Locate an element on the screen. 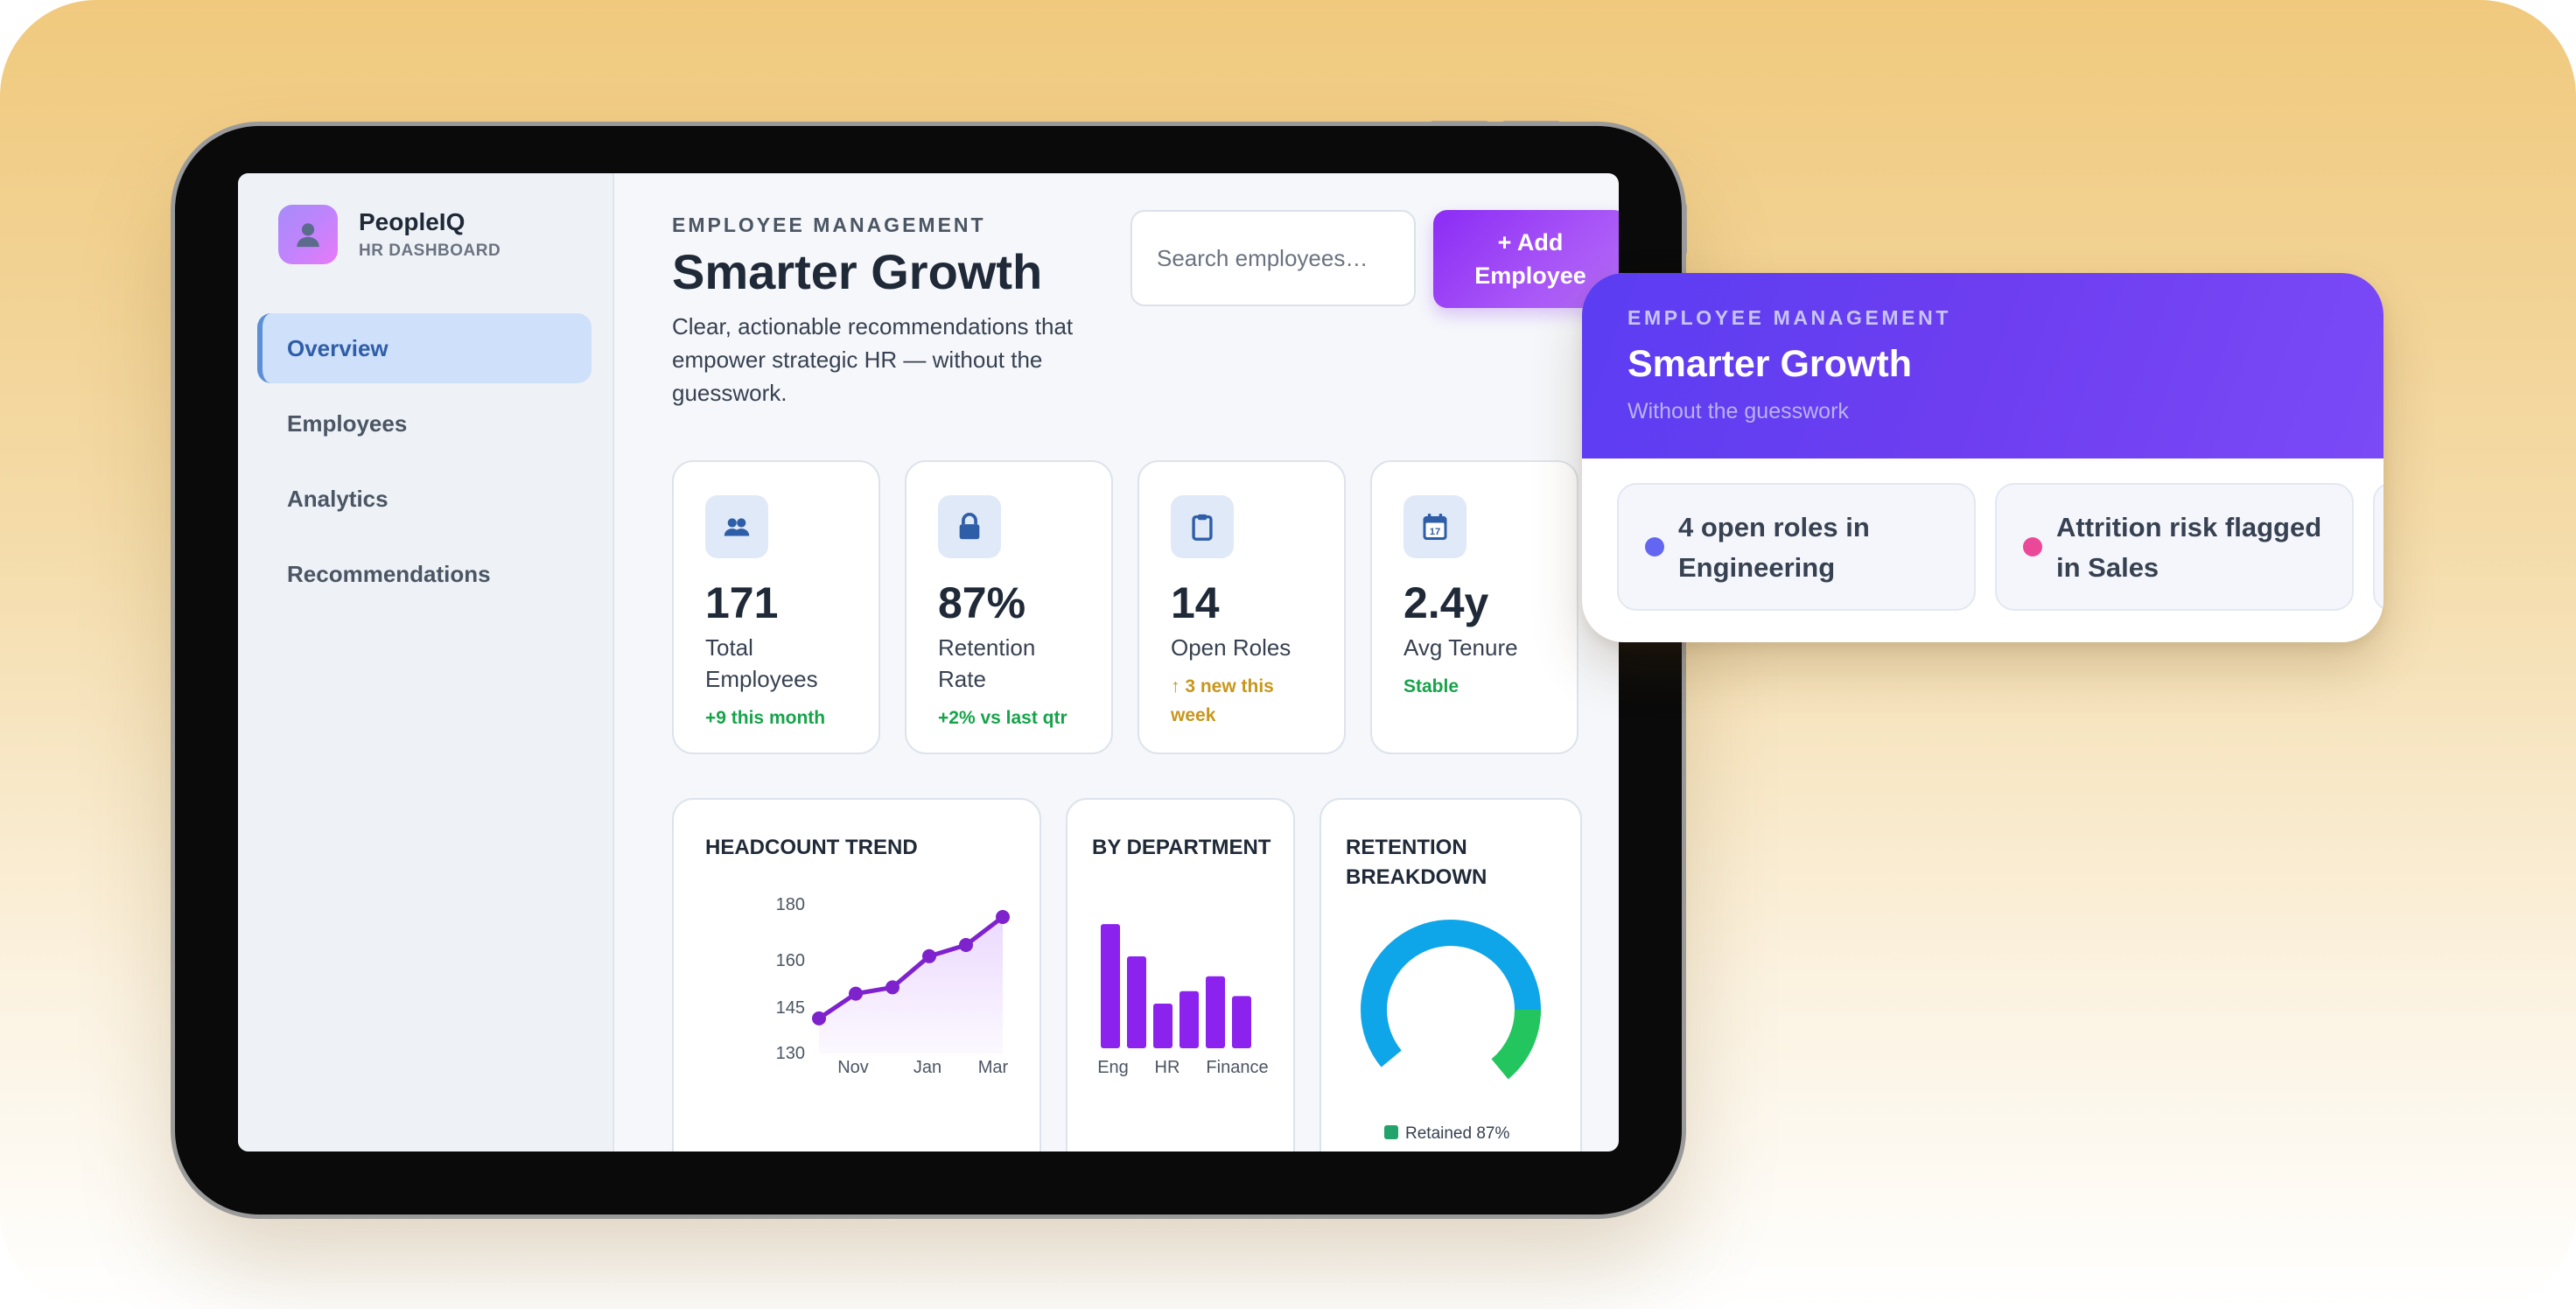 Image resolution: width=2576 pixels, height=1309 pixels. insight-pill-attrition: Attrition risk flagged in Sales is located at coordinates (2174, 547).